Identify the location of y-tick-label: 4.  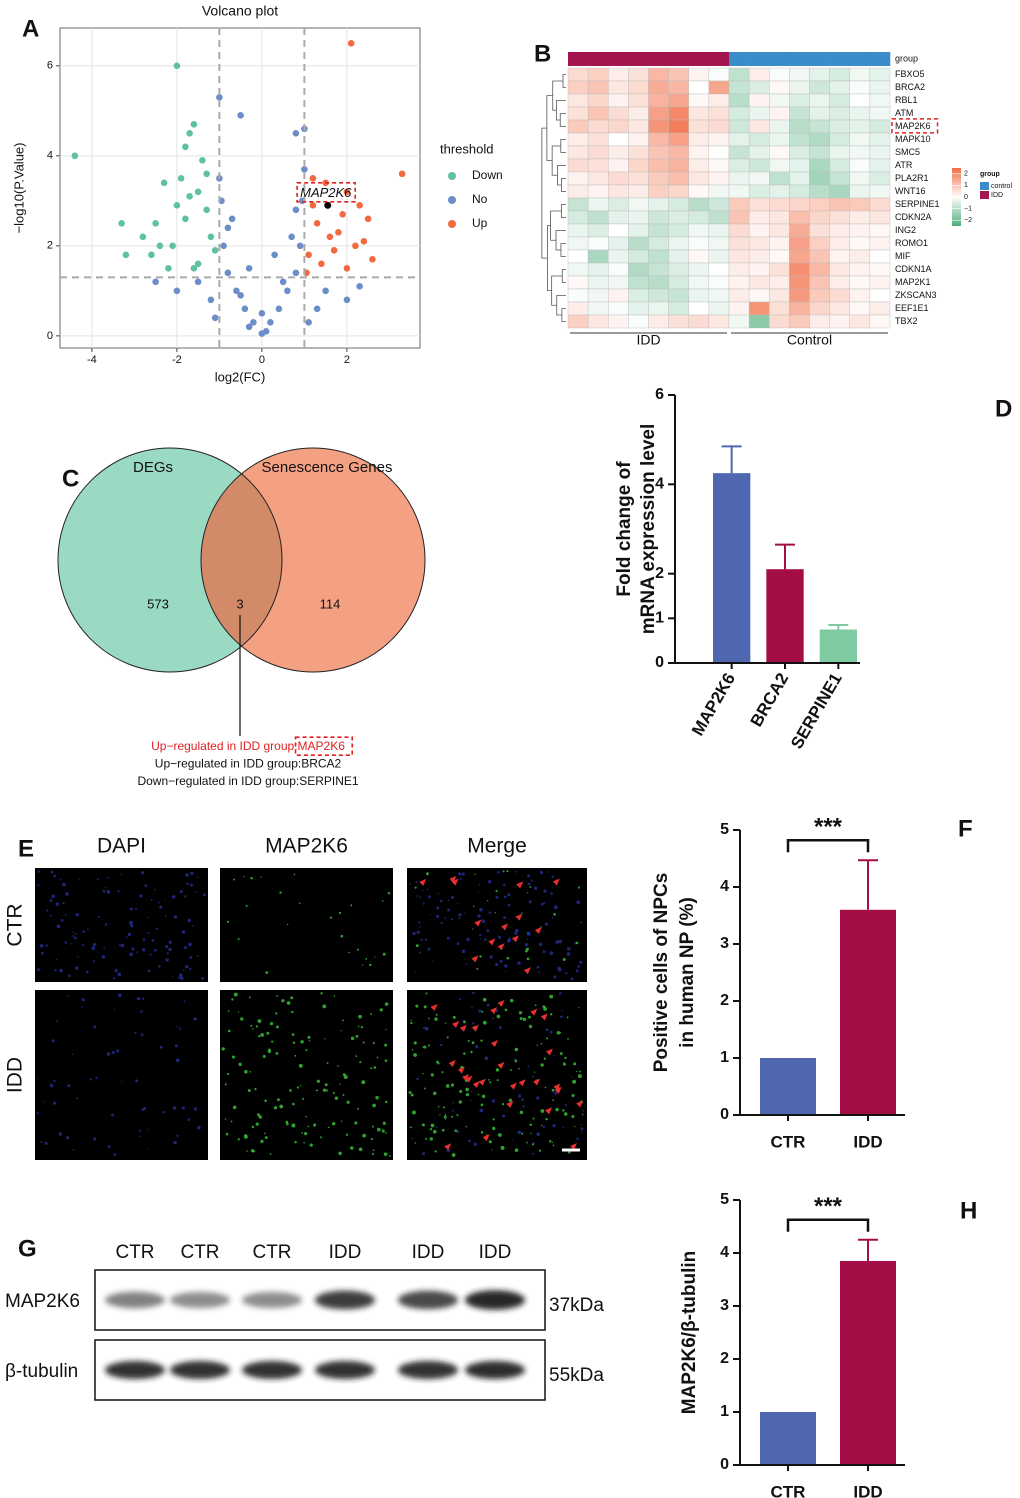
(659, 484).